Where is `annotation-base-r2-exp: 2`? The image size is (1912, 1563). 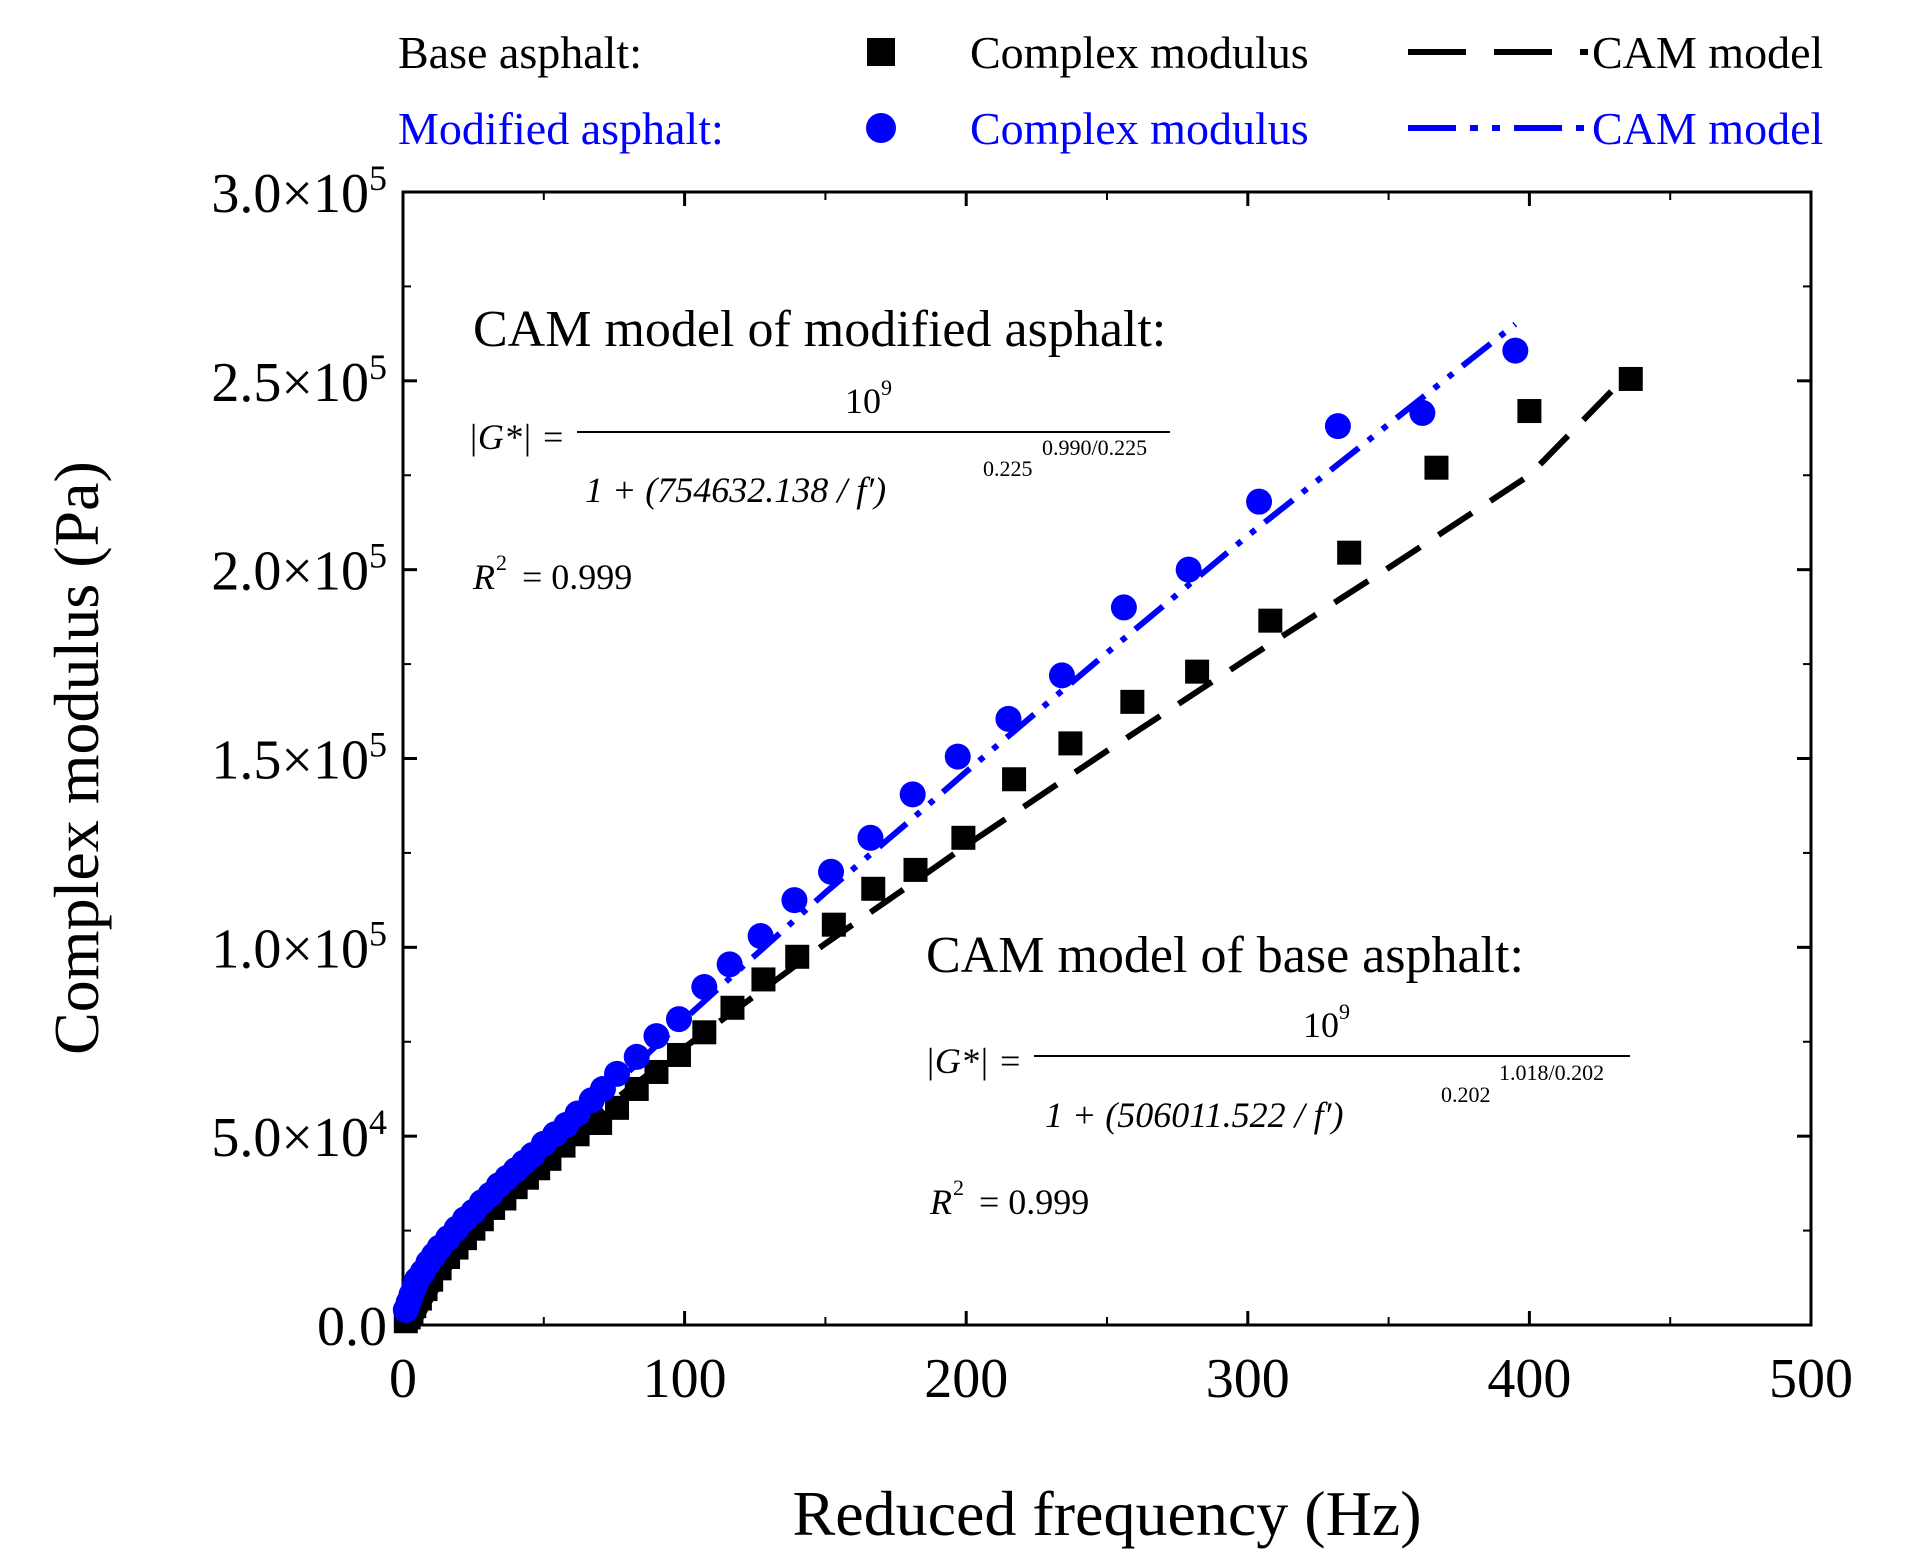 annotation-base-r2-exp: 2 is located at coordinates (958, 1187).